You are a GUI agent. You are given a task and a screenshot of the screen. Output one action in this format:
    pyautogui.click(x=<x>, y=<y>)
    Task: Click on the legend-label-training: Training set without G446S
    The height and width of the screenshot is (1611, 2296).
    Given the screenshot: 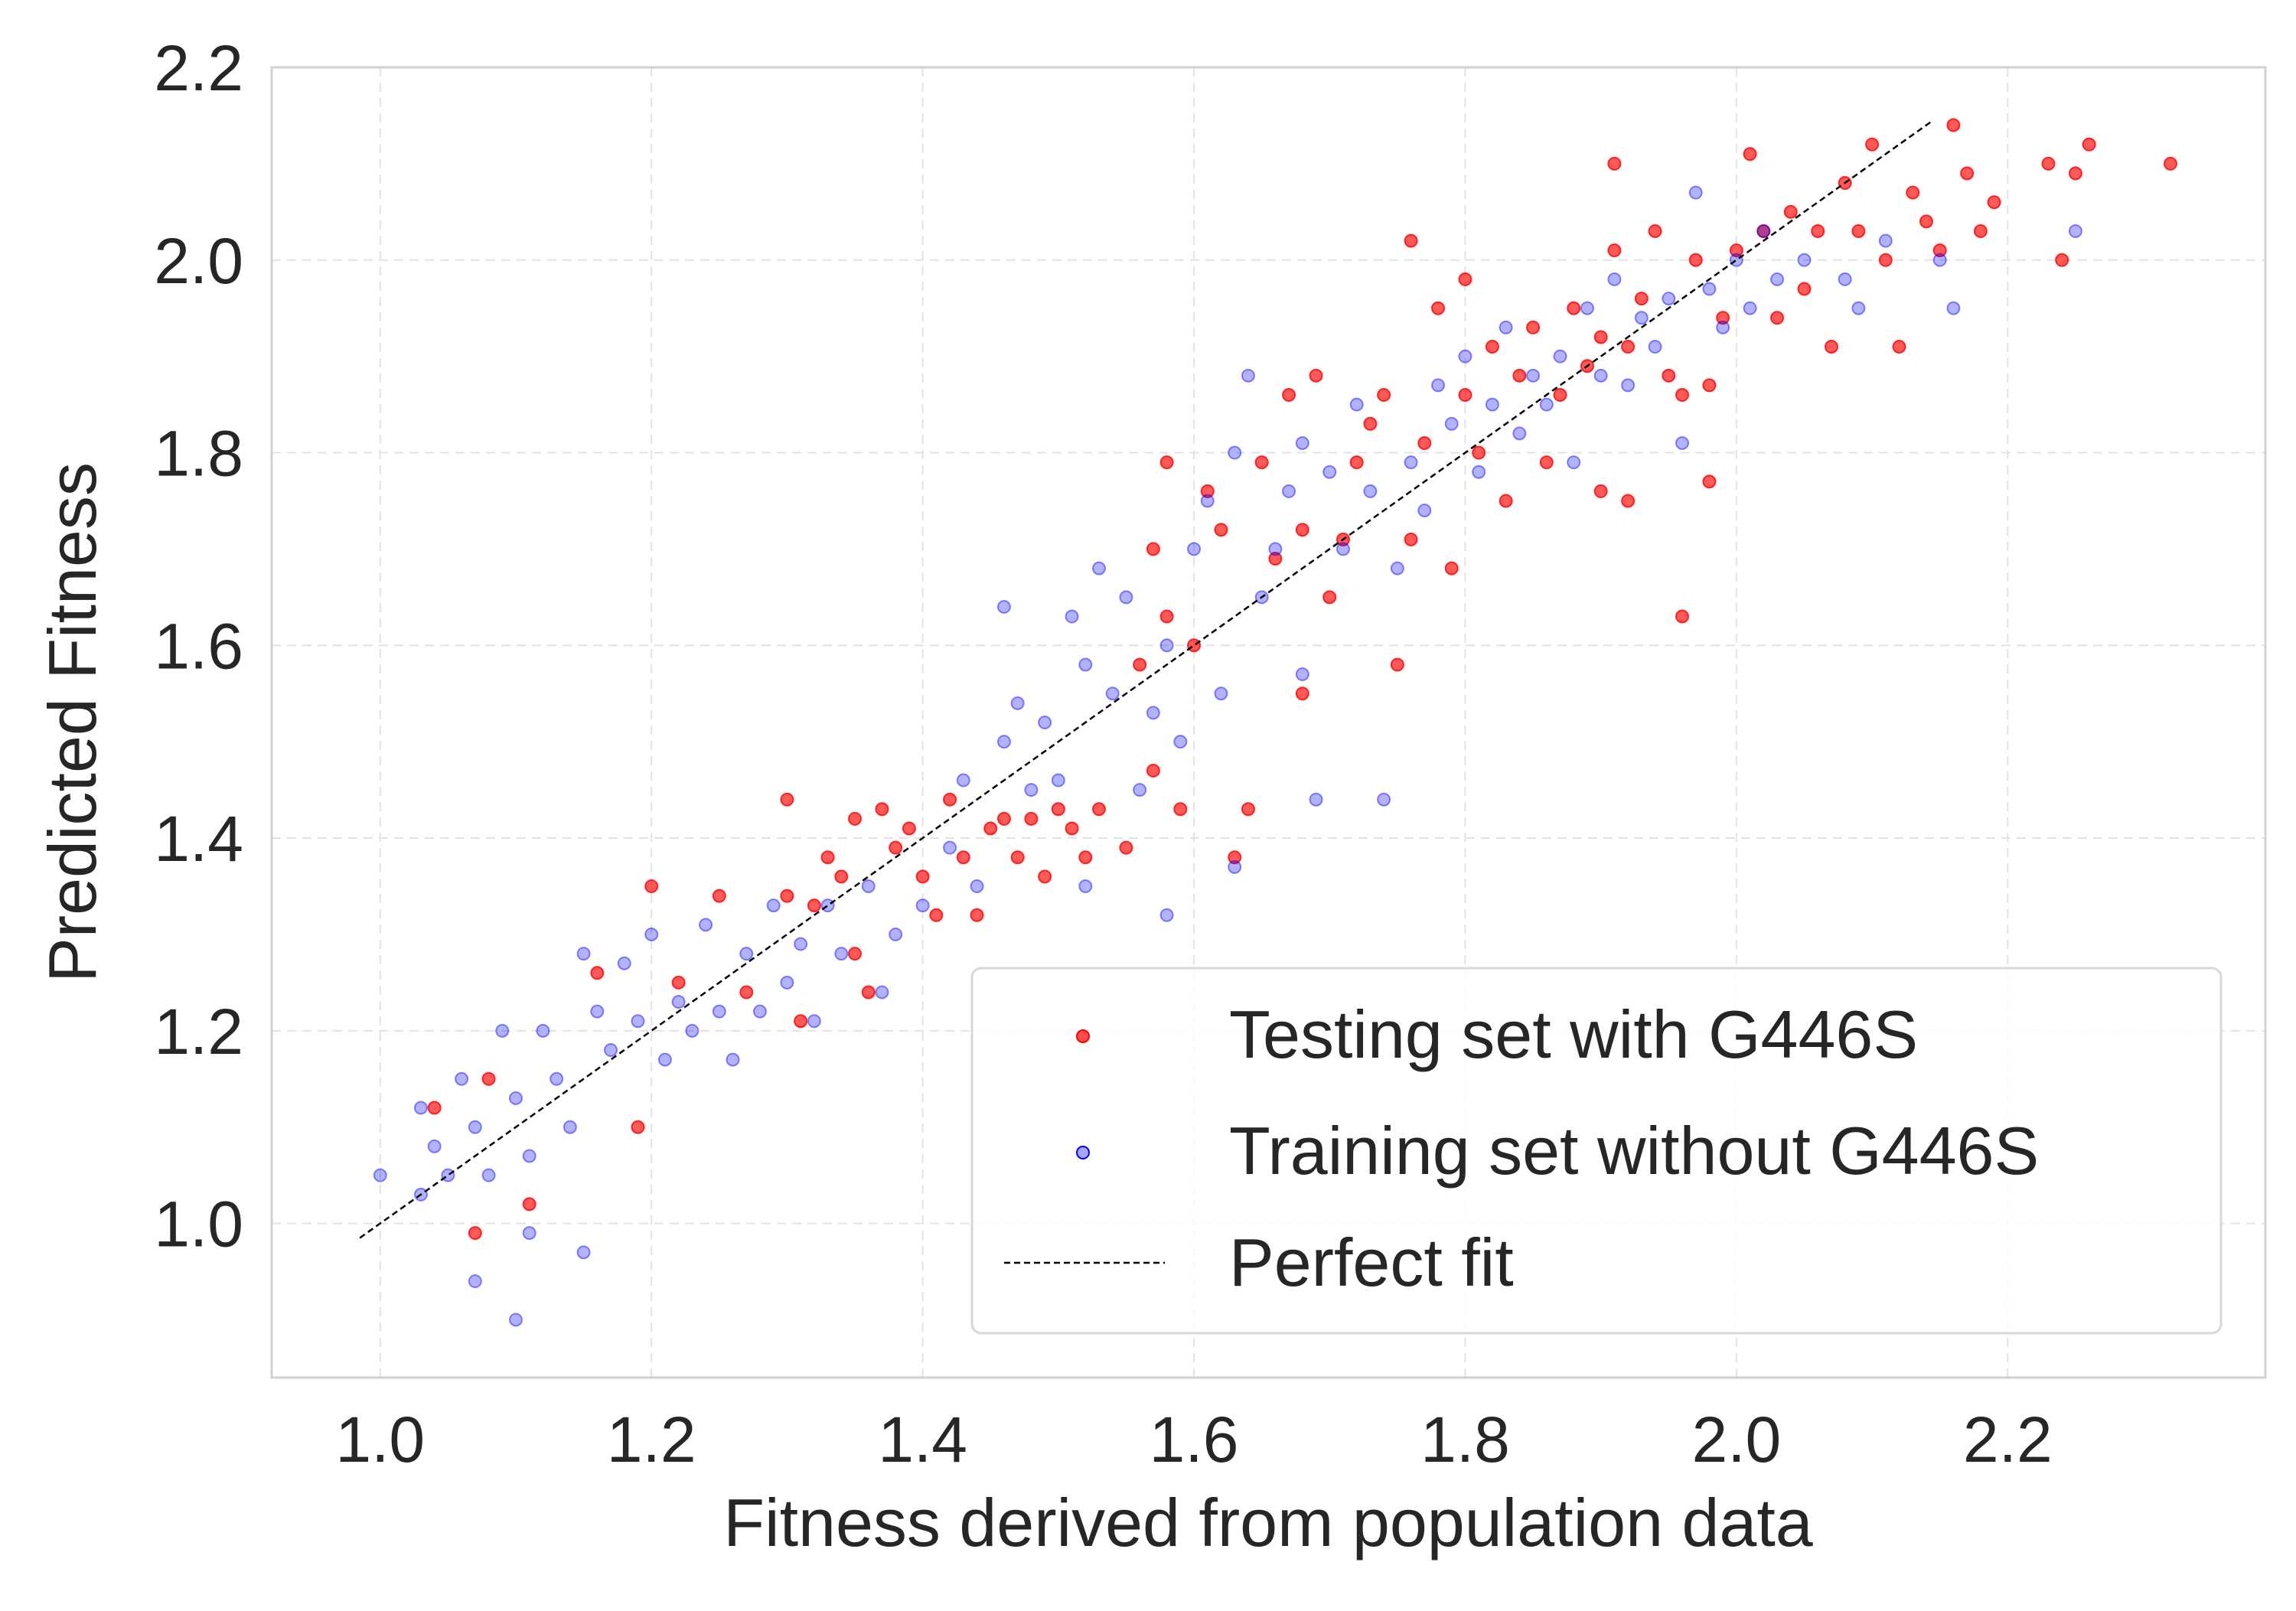 What is the action you would take?
    pyautogui.click(x=1634, y=1151)
    